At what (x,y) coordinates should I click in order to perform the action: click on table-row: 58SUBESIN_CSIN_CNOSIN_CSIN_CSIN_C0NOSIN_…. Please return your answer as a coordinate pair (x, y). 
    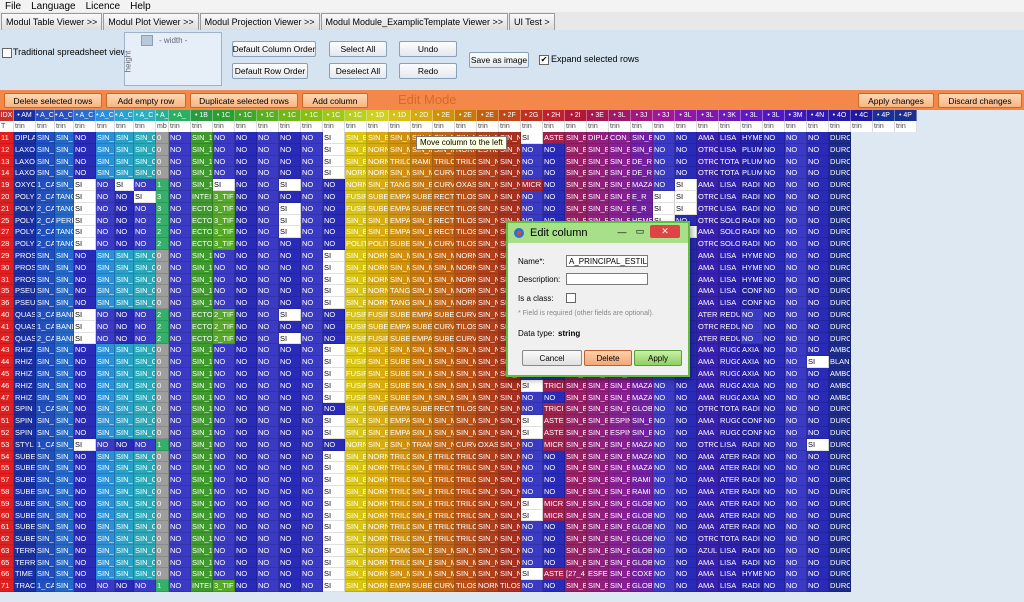
    Looking at the image, I should click on (425, 491).